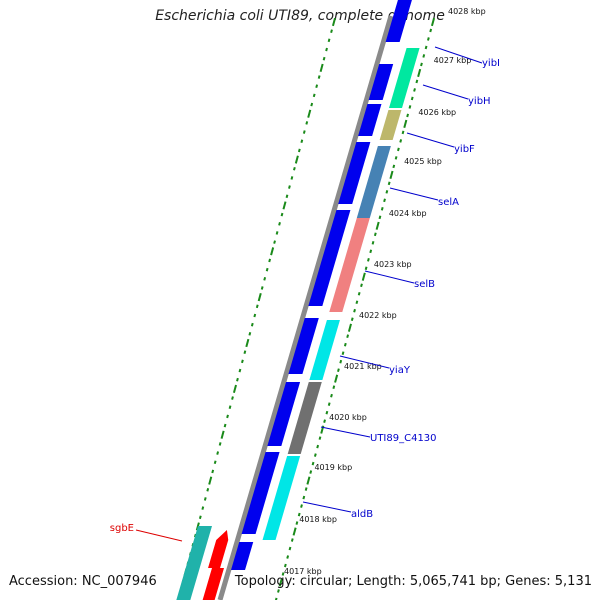 The image size is (600, 600). Describe the element at coordinates (467, 11) in the screenshot. I see `scale-label: 4028 kbp` at that location.